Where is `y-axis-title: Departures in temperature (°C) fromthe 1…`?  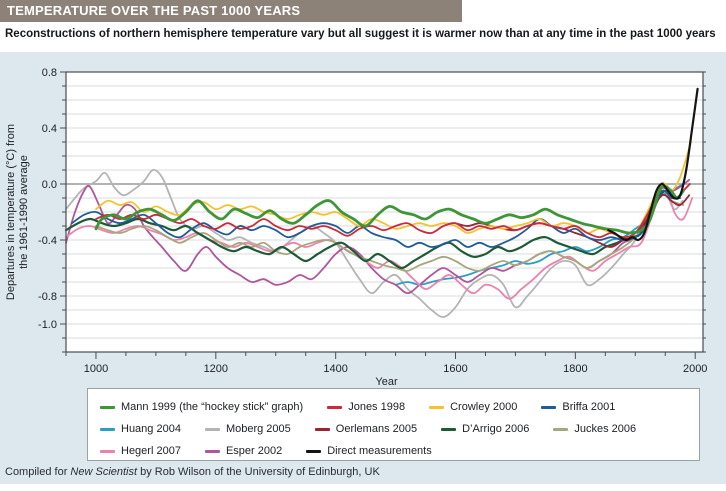
y-axis-title: Departures in temperature (°C) fromthe 1… is located at coordinates (17, 212).